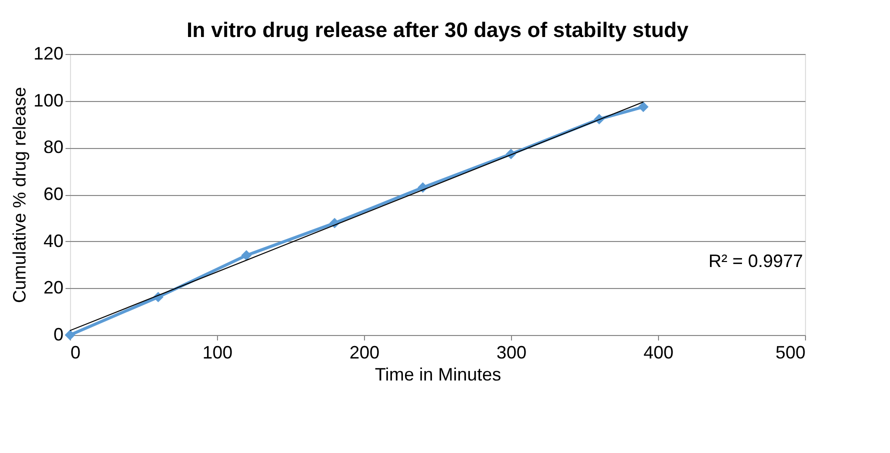 Image resolution: width=890 pixels, height=453 pixels. What do you see at coordinates (364, 352) in the screenshot?
I see `x-tick-label: 200` at bounding box center [364, 352].